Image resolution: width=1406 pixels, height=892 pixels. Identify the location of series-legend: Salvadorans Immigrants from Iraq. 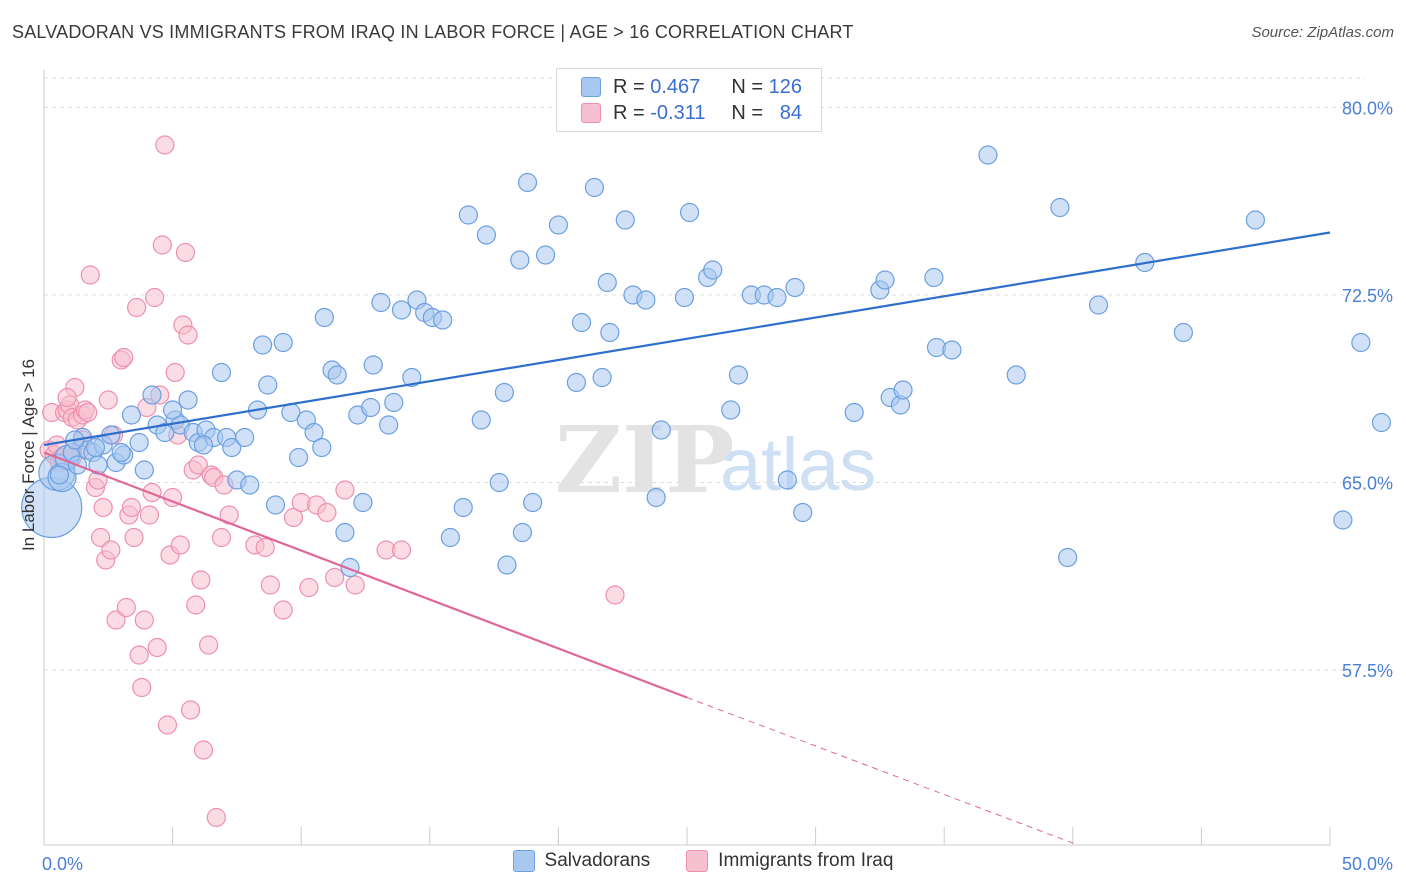
(703, 861).